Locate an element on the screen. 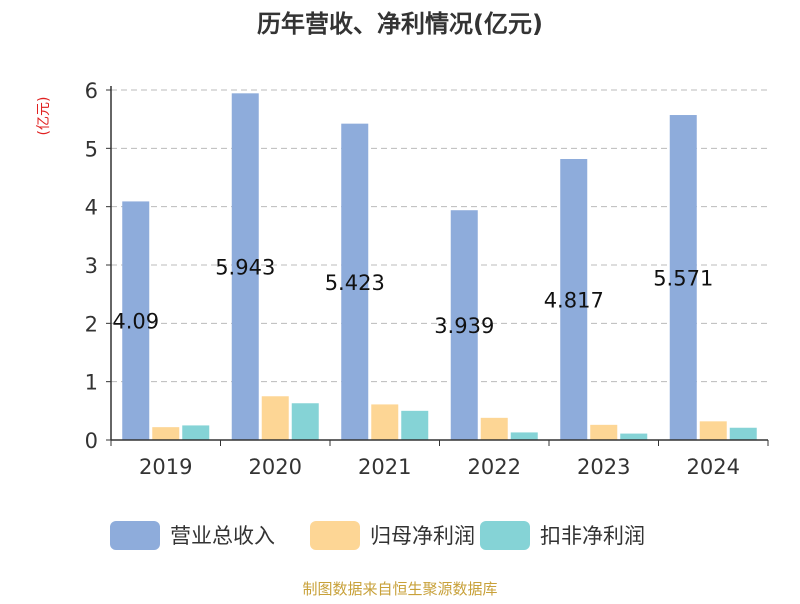  bar-归母净利润-2022 is located at coordinates (494, 428).